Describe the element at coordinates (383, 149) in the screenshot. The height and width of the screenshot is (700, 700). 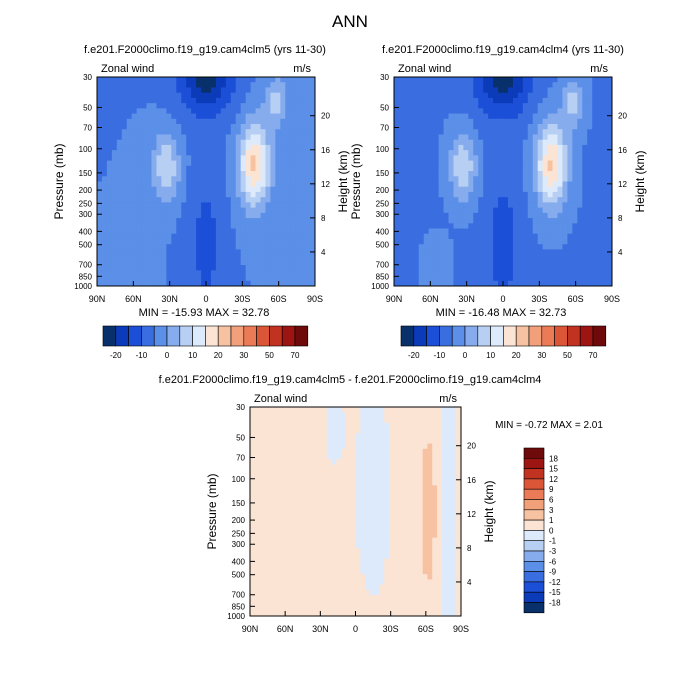
I see `y-tick-label: 100` at that location.